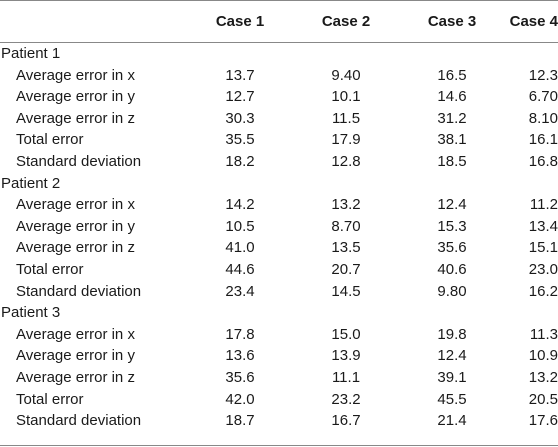 This screenshot has height=447, width=558. What do you see at coordinates (346, 205) in the screenshot?
I see `value-cell-case-2: 13.2` at bounding box center [346, 205].